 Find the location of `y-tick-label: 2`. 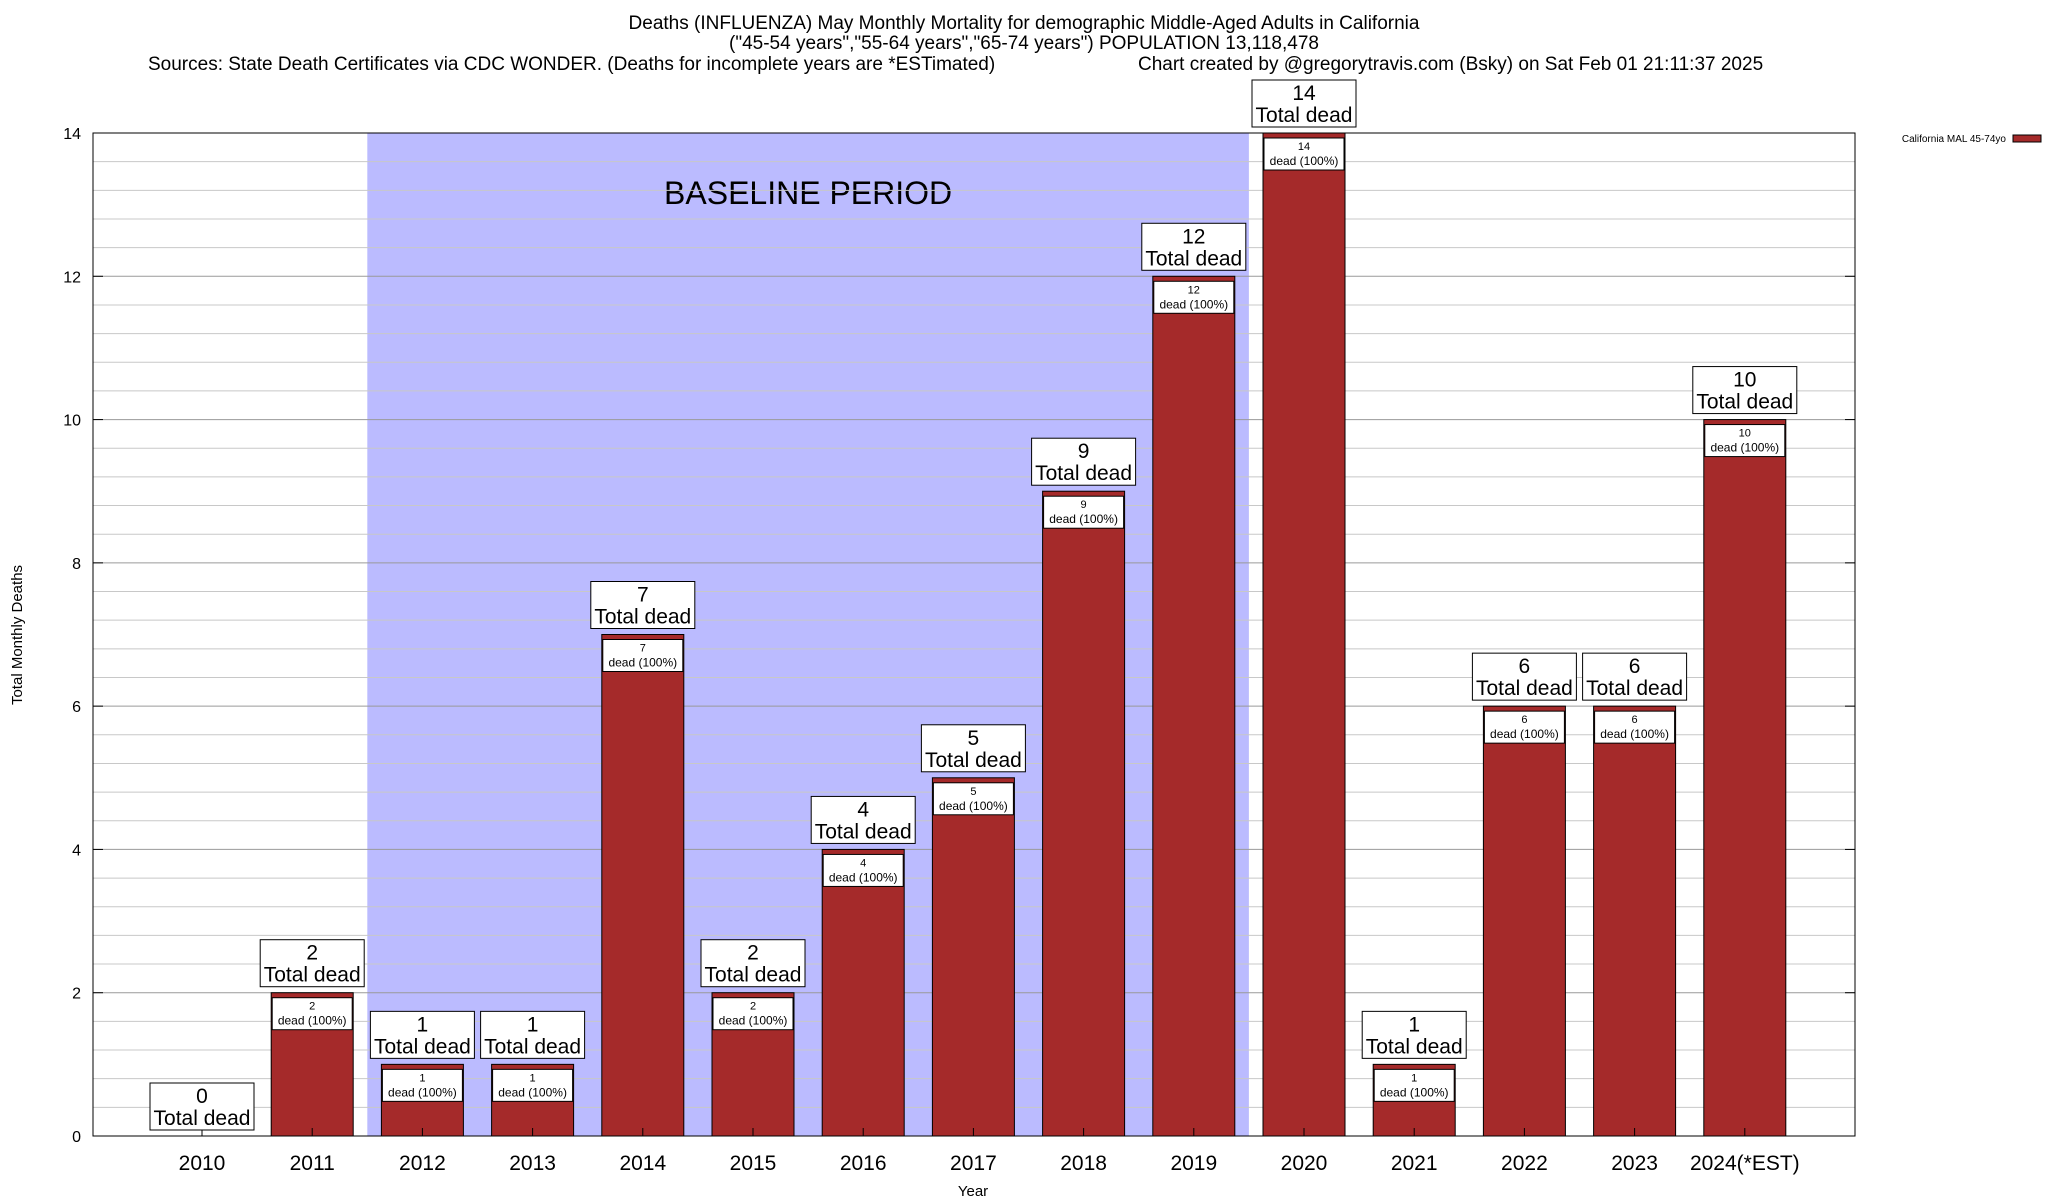

y-tick-label: 2 is located at coordinates (76, 994).